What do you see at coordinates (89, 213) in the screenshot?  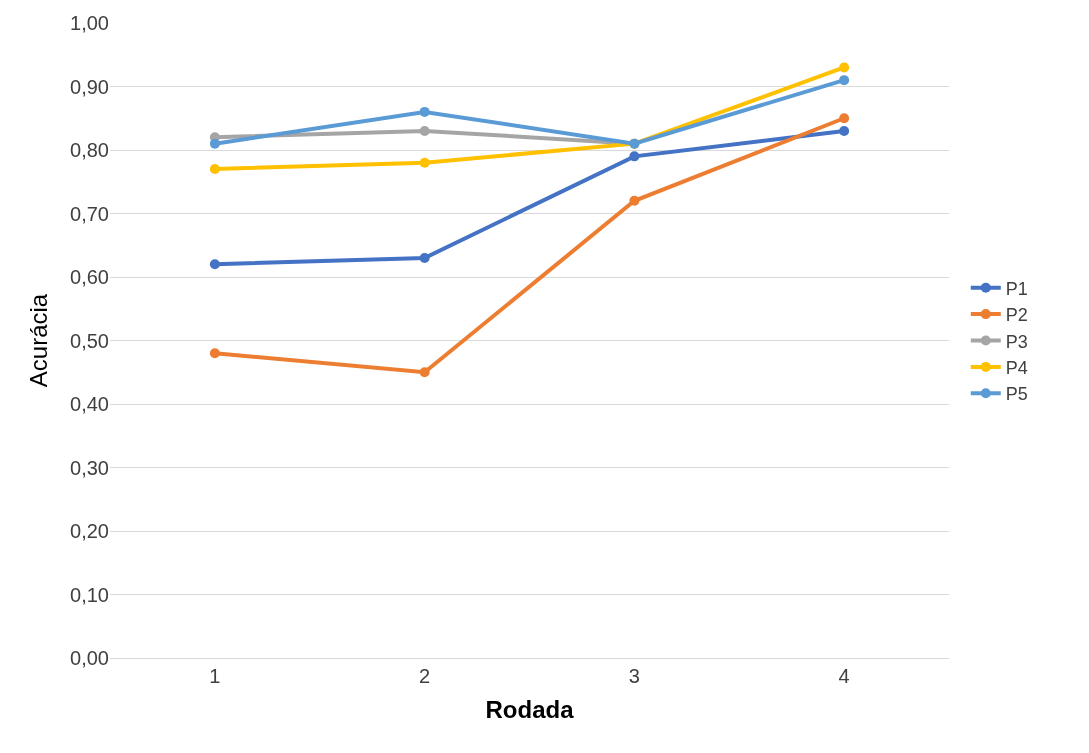 I see `y-tick-label: 0,70` at bounding box center [89, 213].